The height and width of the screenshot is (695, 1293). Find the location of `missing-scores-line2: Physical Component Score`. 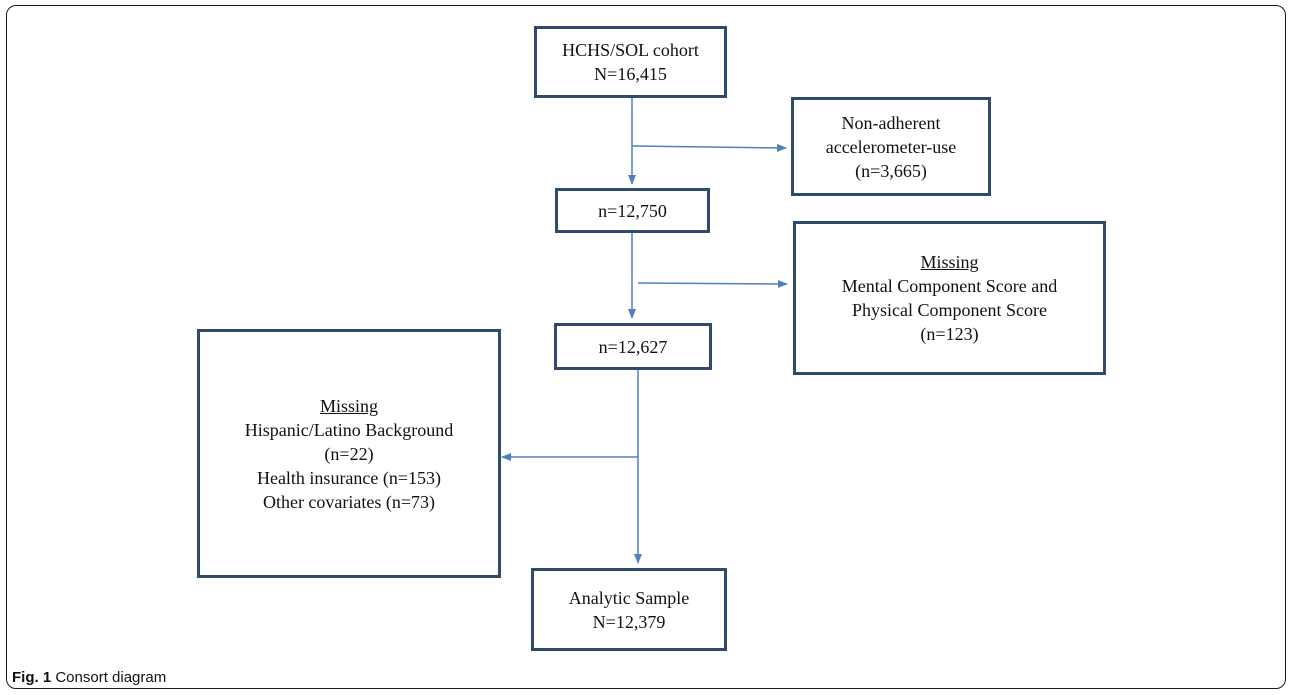

missing-scores-line2: Physical Component Score is located at coordinates (949, 310).